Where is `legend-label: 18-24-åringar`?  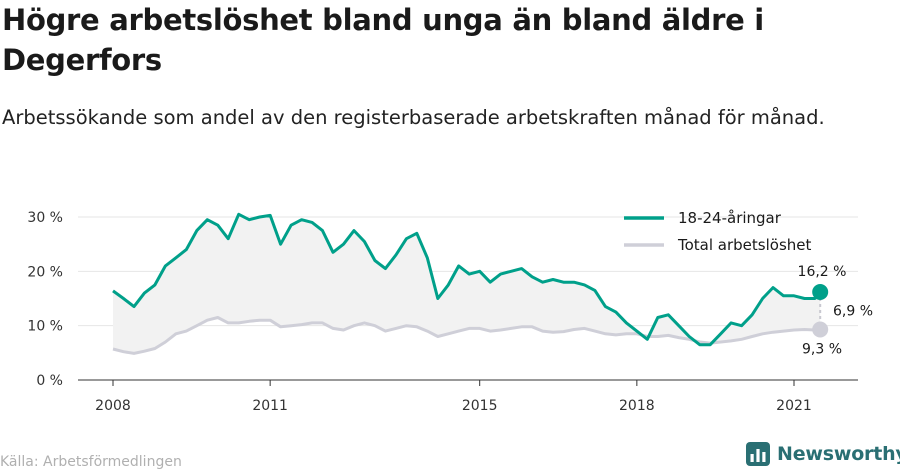 legend-label: 18-24-åringar is located at coordinates (730, 218).